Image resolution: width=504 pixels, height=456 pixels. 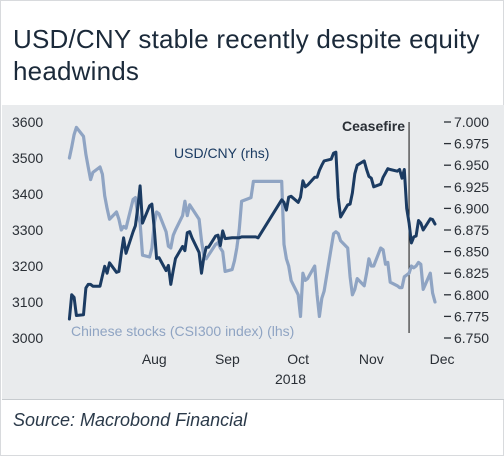 What do you see at coordinates (27, 302) in the screenshot?
I see `left-tick-label: 3100` at bounding box center [27, 302].